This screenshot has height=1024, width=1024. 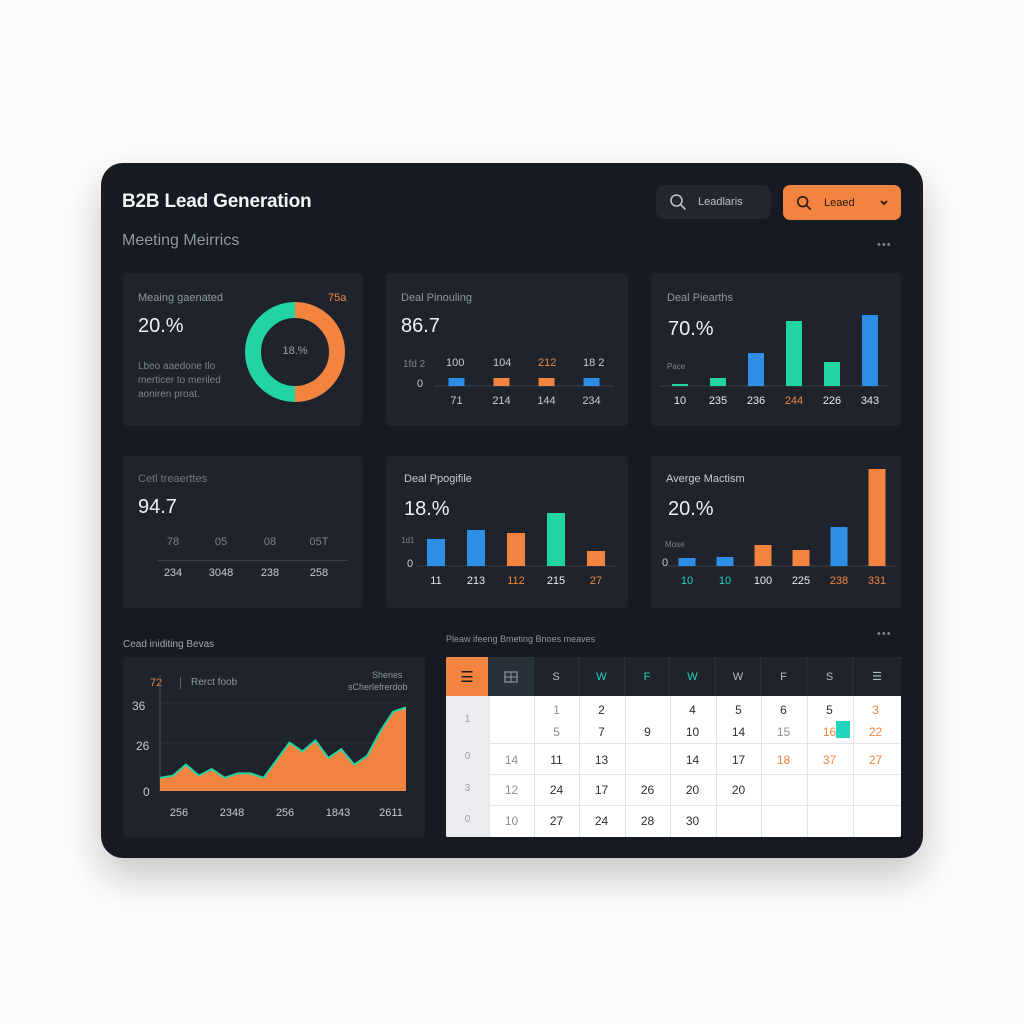 What do you see at coordinates (870, 401) in the screenshot?
I see `x-tick-label: 343` at bounding box center [870, 401].